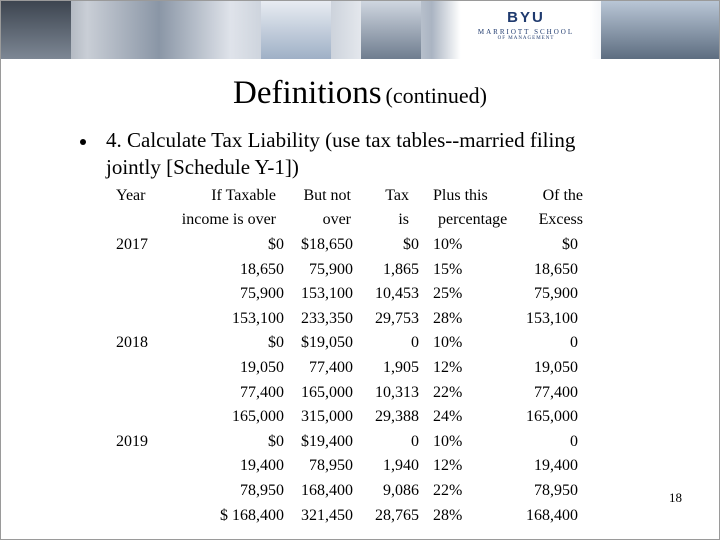 The image size is (720, 540). Describe the element at coordinates (448, 269) in the screenshot. I see `table-cell: 15%` at that location.